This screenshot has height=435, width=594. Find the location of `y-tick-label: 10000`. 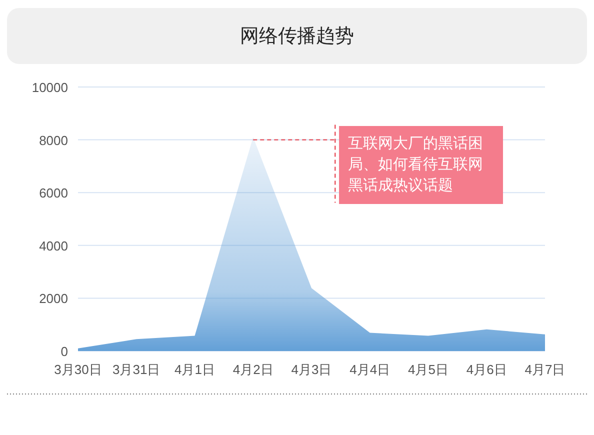

y-tick-label: 10000 is located at coordinates (50, 87).